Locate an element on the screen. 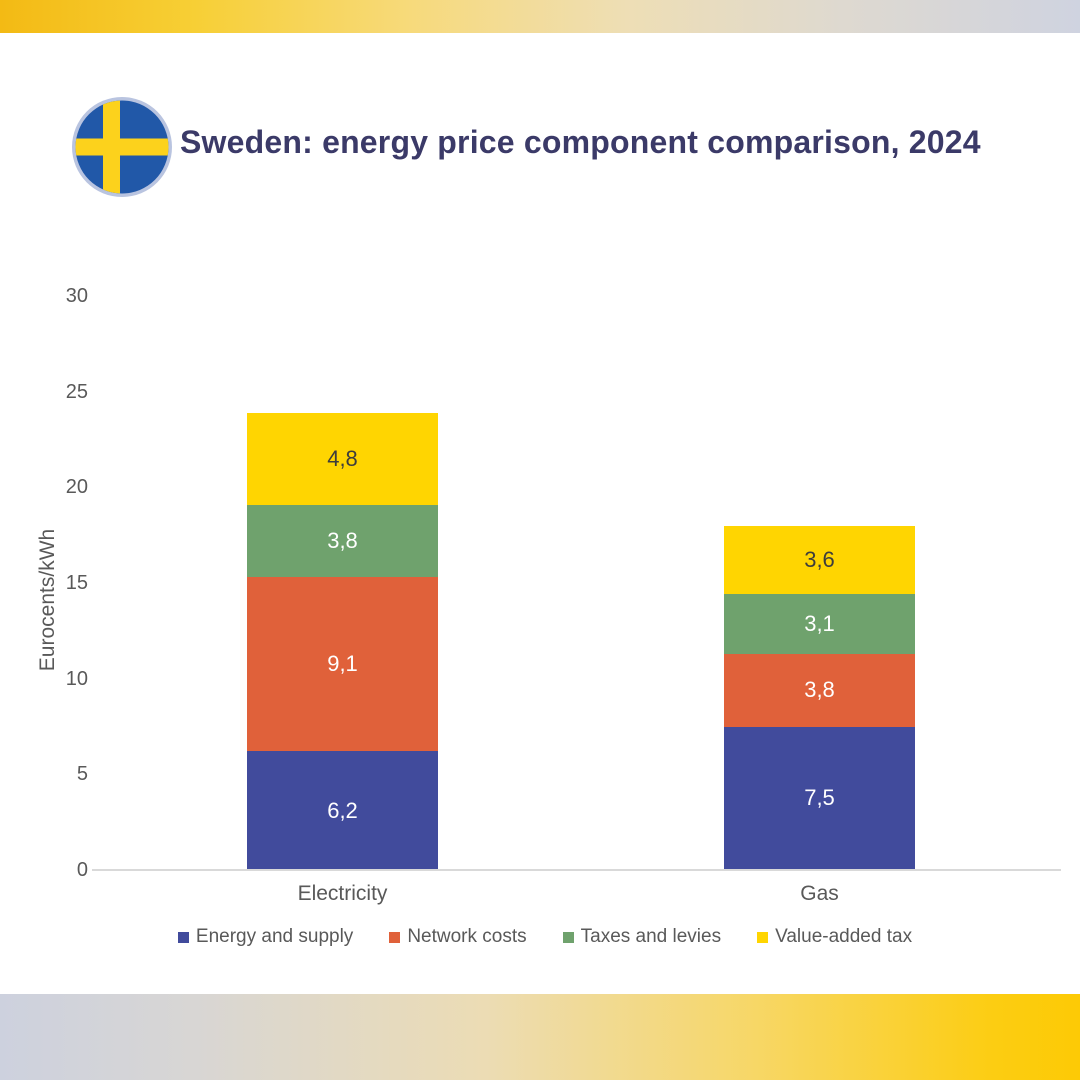 The width and height of the screenshot is (1080, 1080). bar-segment: 3,6 is located at coordinates (819, 560).